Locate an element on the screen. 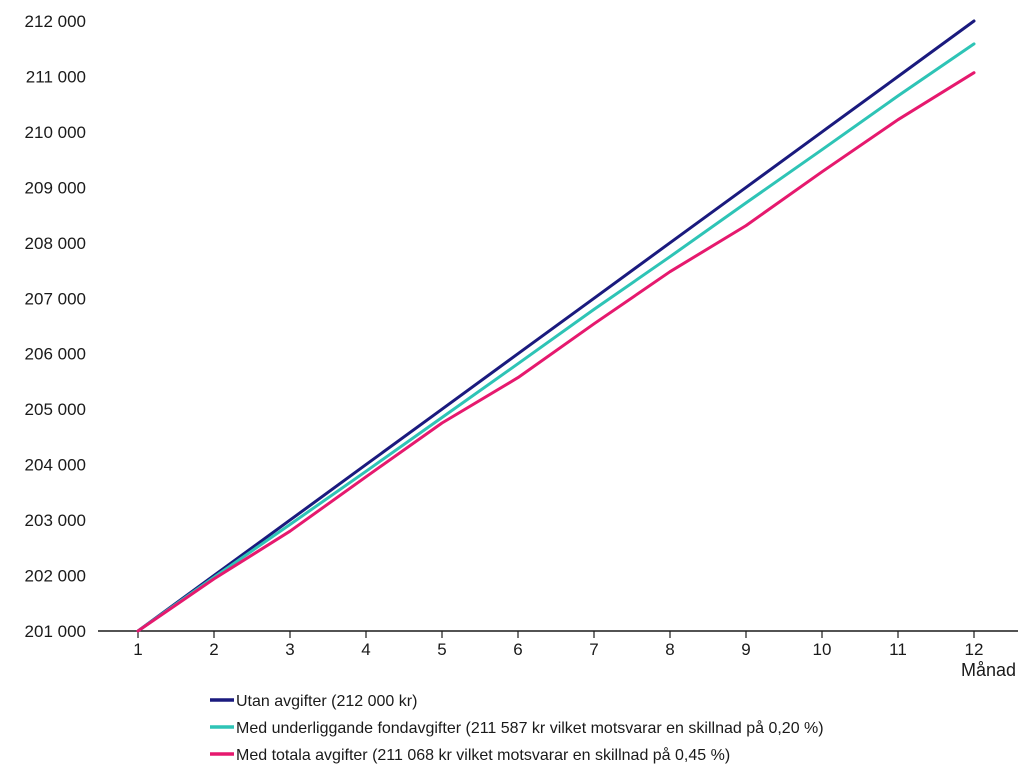  x-tick-label: 12 is located at coordinates (974, 649).